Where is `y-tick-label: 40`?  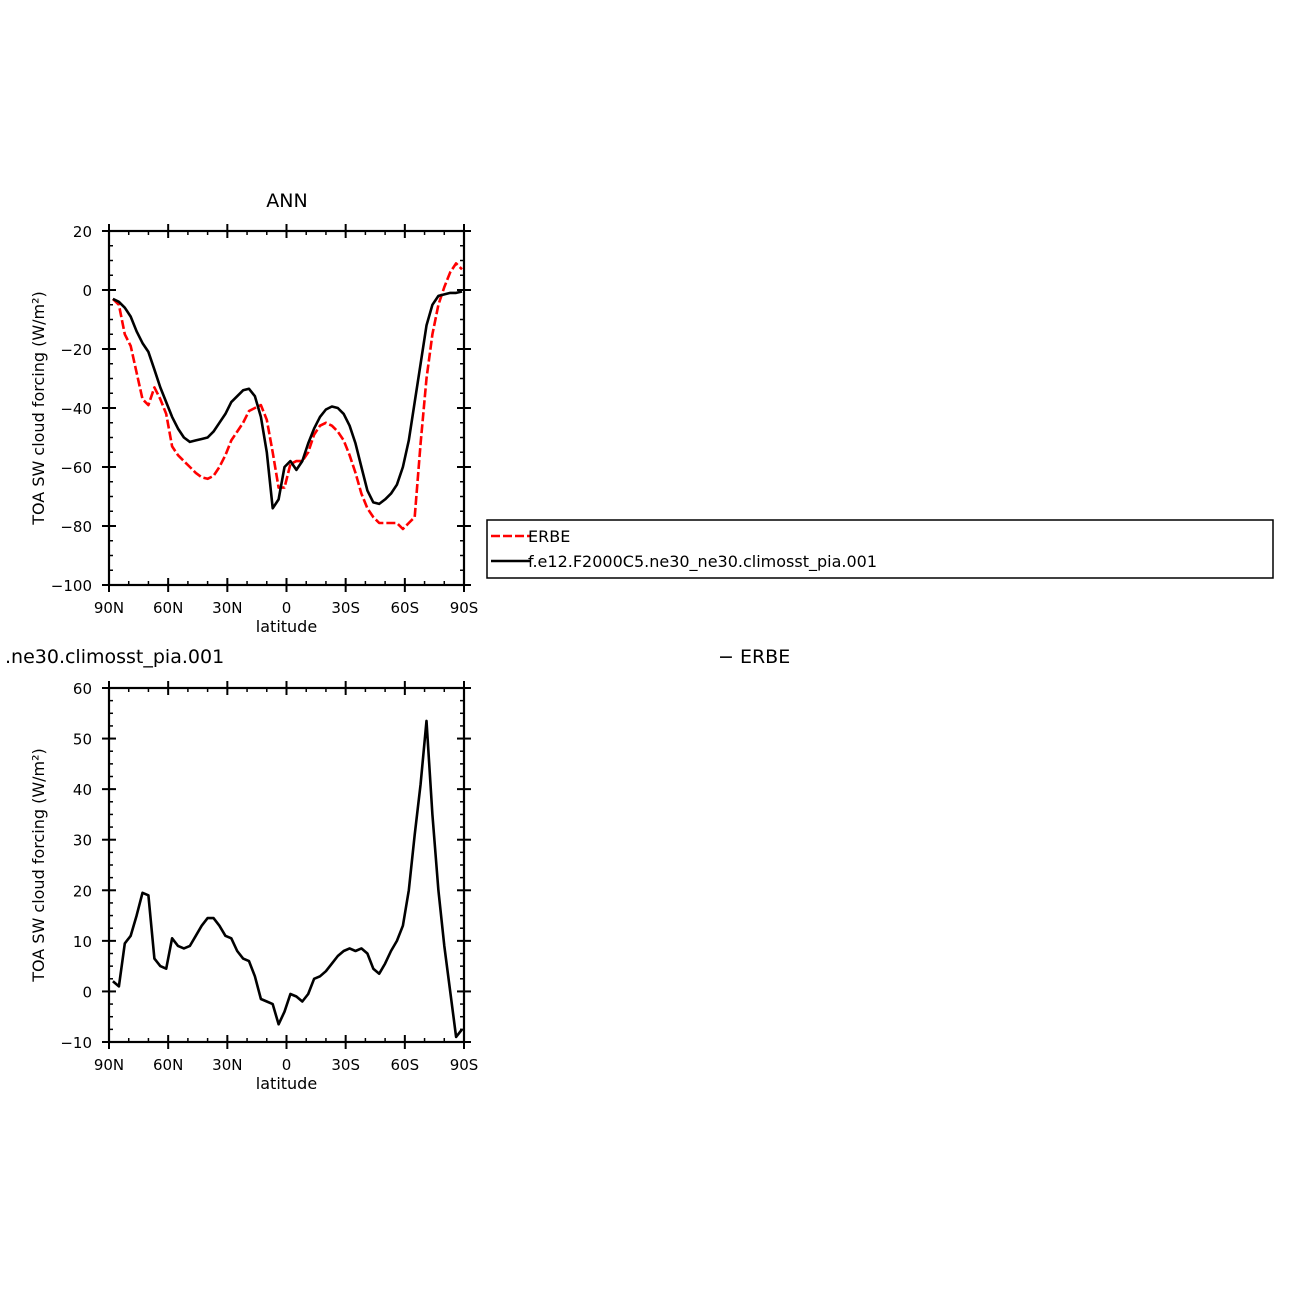
y-tick-label: 40 is located at coordinates (82, 790).